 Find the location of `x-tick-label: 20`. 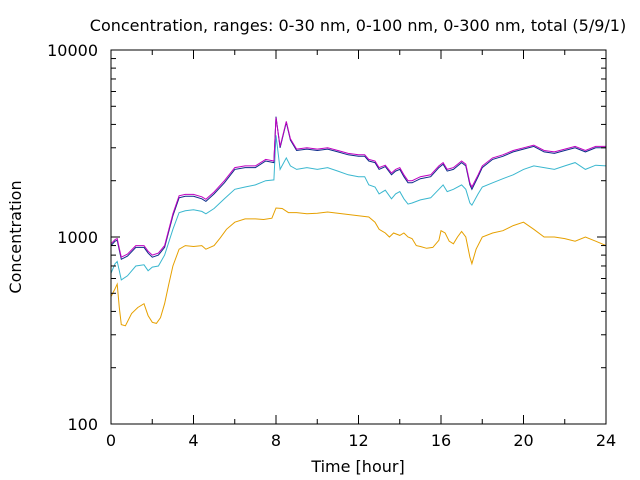

x-tick-label: 20 is located at coordinates (523, 440).